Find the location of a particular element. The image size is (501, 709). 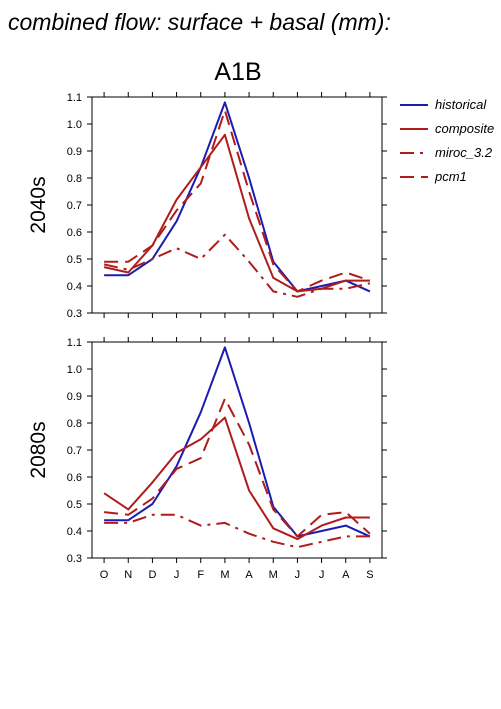

row-label: 2080s is located at coordinates (38, 449).